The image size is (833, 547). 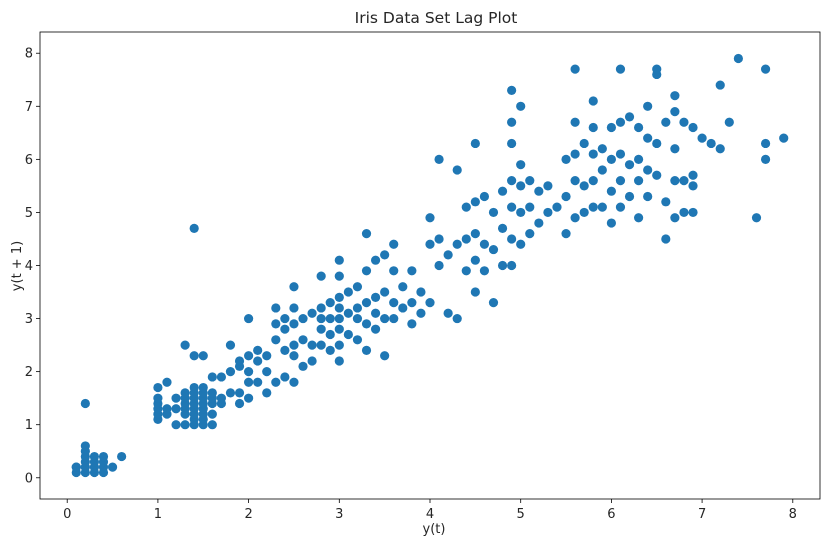 I want to click on chart-title: Iris Data Set Lag Plot, so click(x=436, y=18).